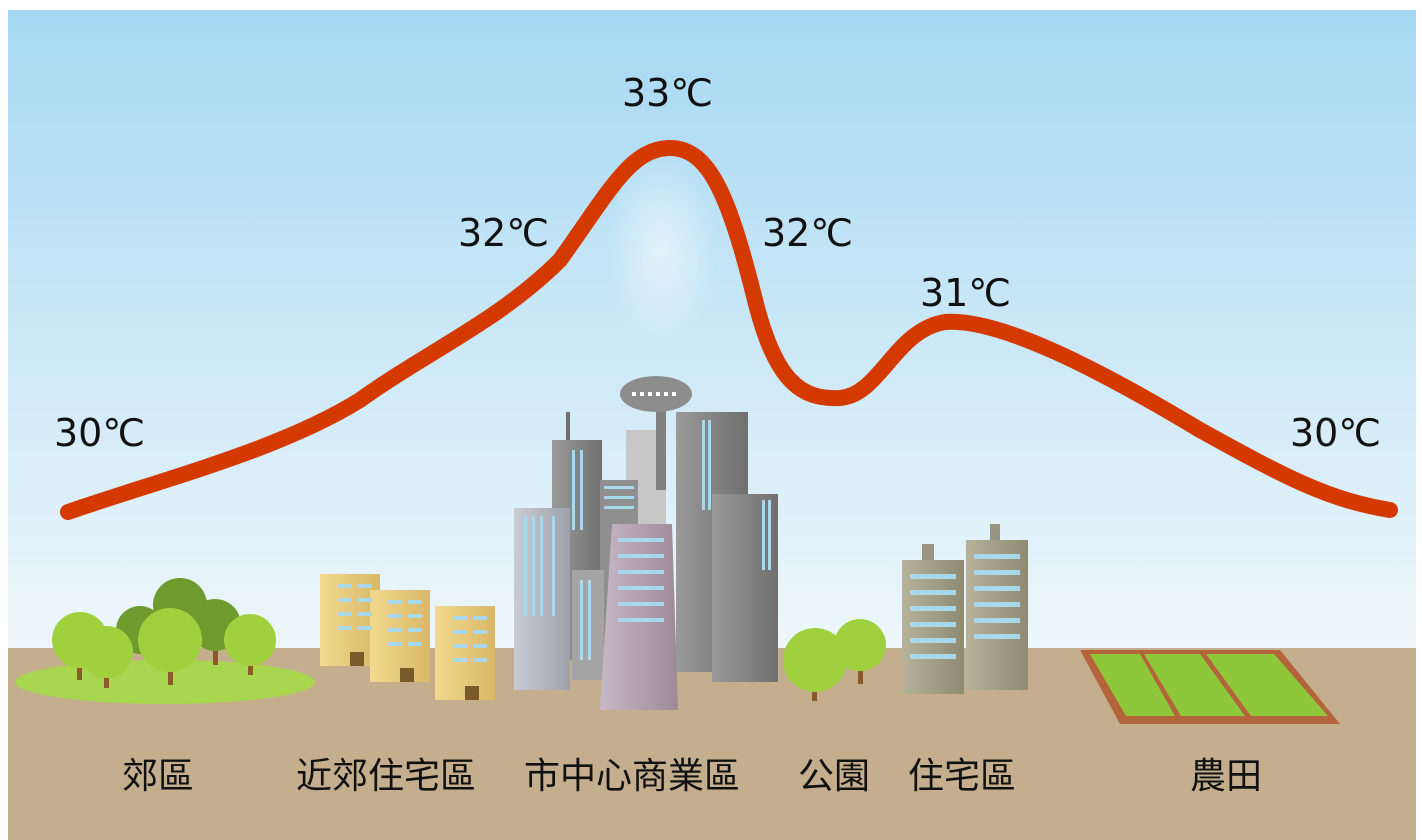  I want to click on farmland-fields, so click(1210, 687).